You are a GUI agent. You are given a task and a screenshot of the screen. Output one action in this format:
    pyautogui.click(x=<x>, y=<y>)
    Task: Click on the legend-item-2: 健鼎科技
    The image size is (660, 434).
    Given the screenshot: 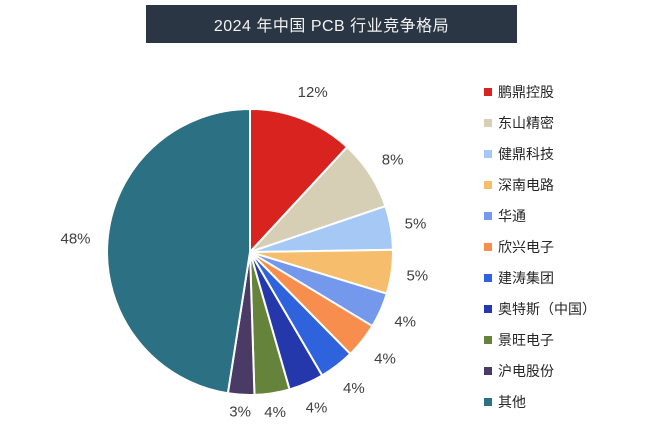 What is the action you would take?
    pyautogui.click(x=540, y=153)
    